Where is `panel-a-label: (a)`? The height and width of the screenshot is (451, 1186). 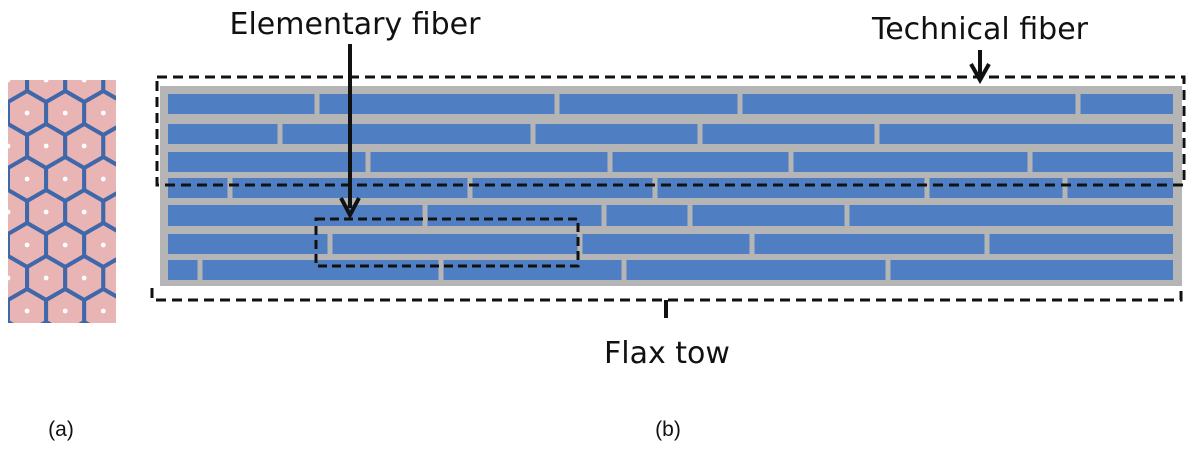 panel-a-label: (a) is located at coordinates (61, 429).